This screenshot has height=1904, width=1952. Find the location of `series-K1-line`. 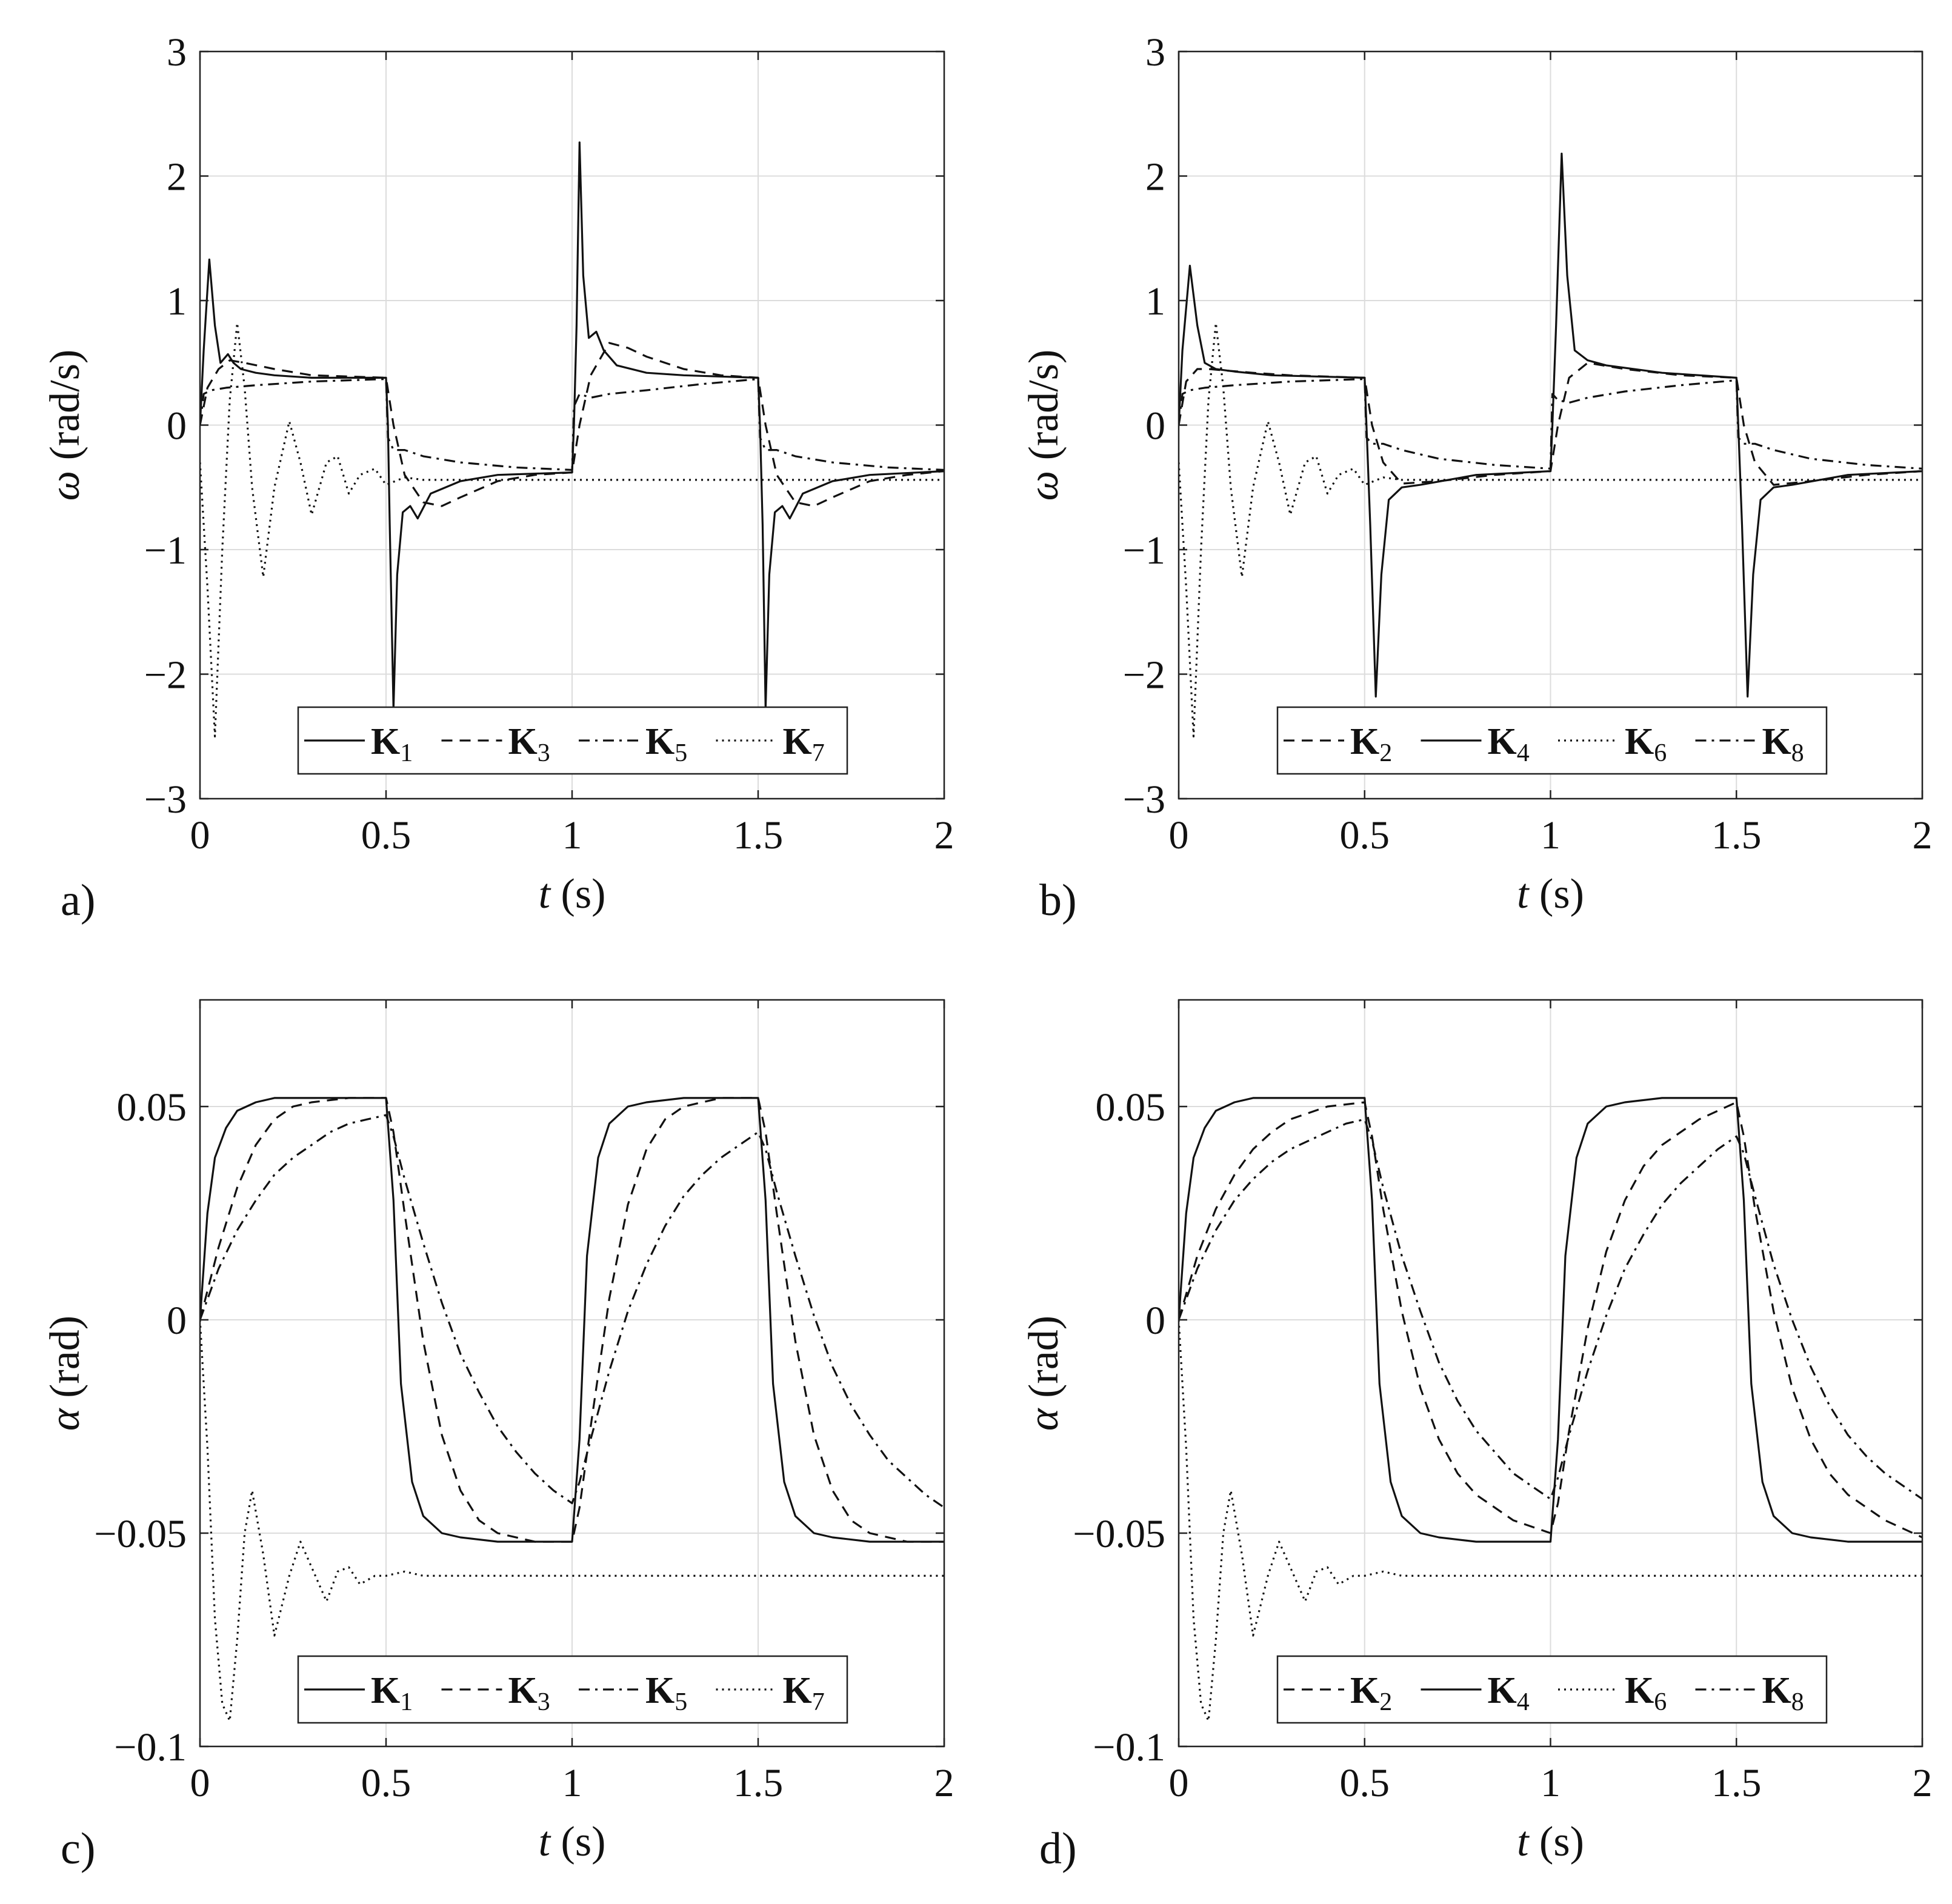

series-K1-line is located at coordinates (572, 1320).